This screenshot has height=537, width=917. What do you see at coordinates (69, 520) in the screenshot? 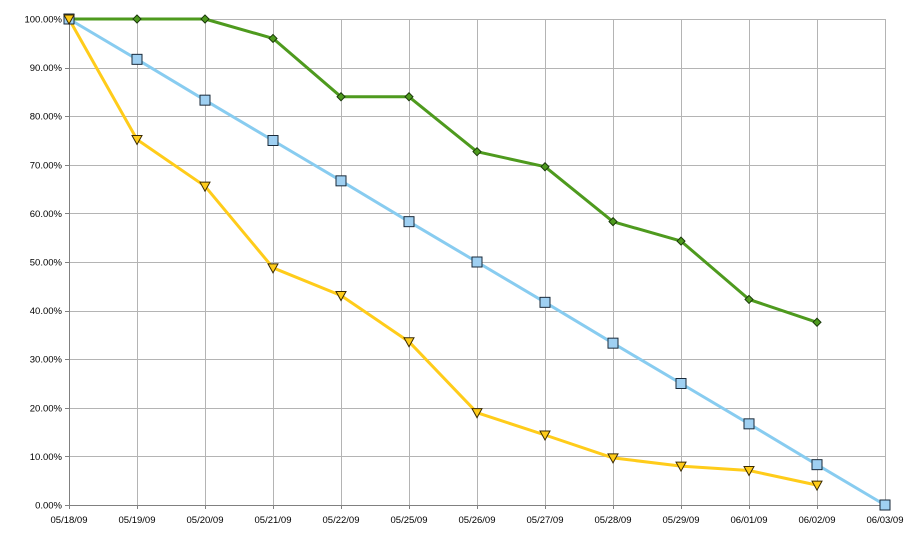
I see `x-tick-label: 05/18/09` at bounding box center [69, 520].